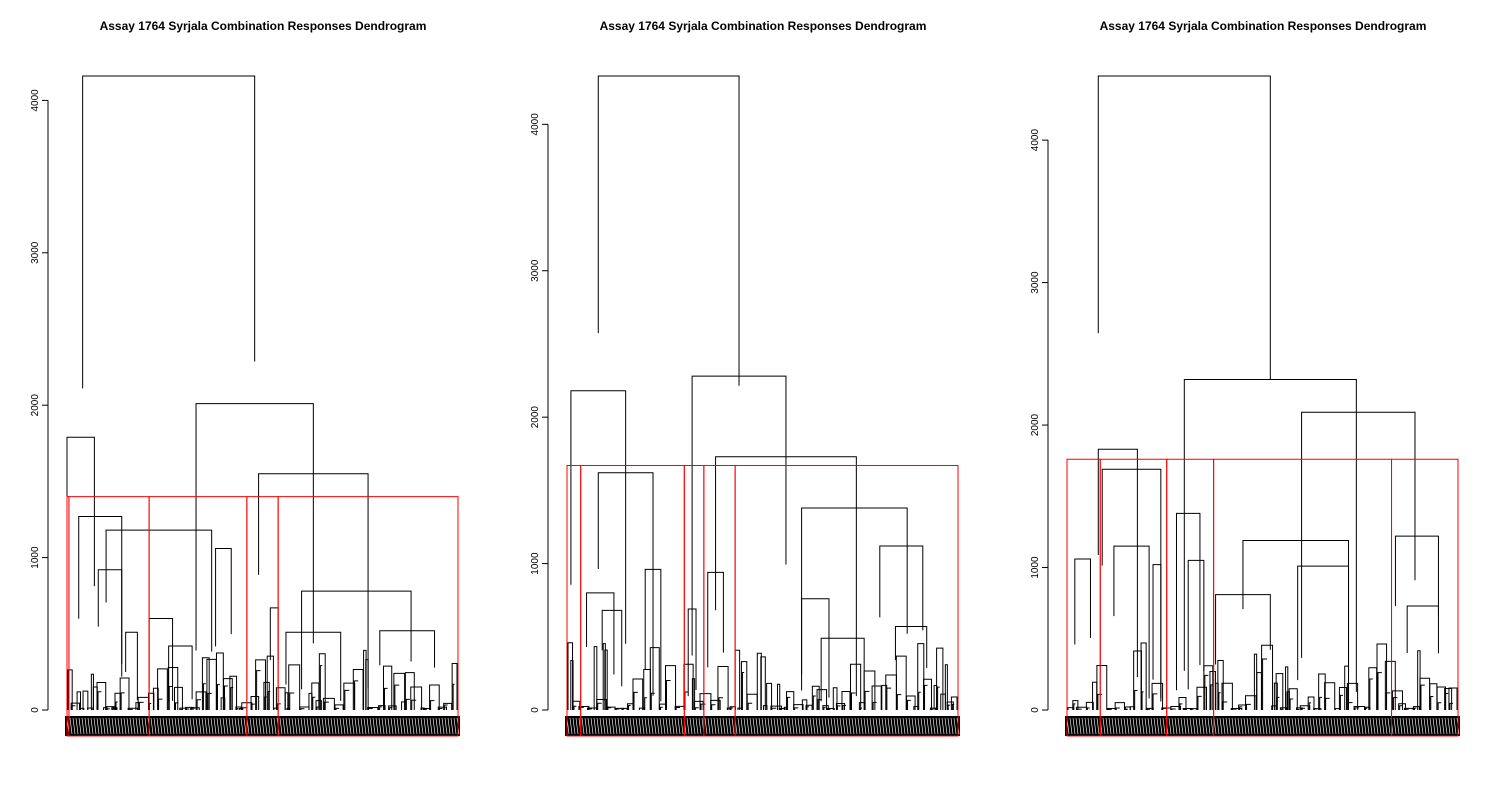 This screenshot has width=1500, height=800. What do you see at coordinates (1035, 710) in the screenshot?
I see `y-tick-label: 0` at bounding box center [1035, 710].